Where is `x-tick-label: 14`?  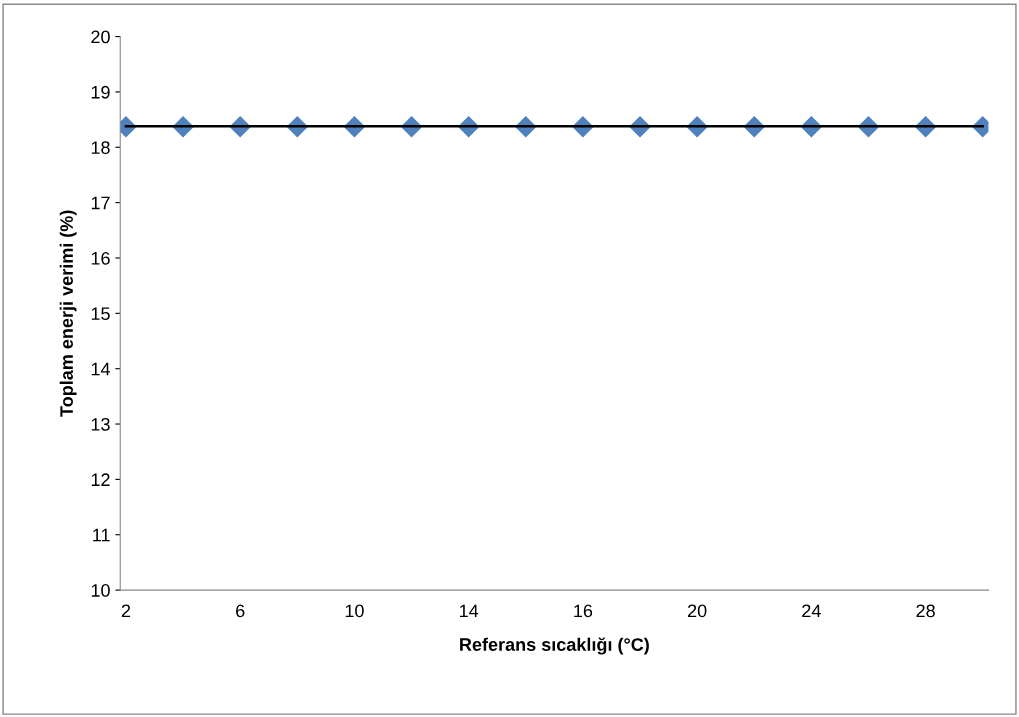
x-tick-label: 14 is located at coordinates (469, 611).